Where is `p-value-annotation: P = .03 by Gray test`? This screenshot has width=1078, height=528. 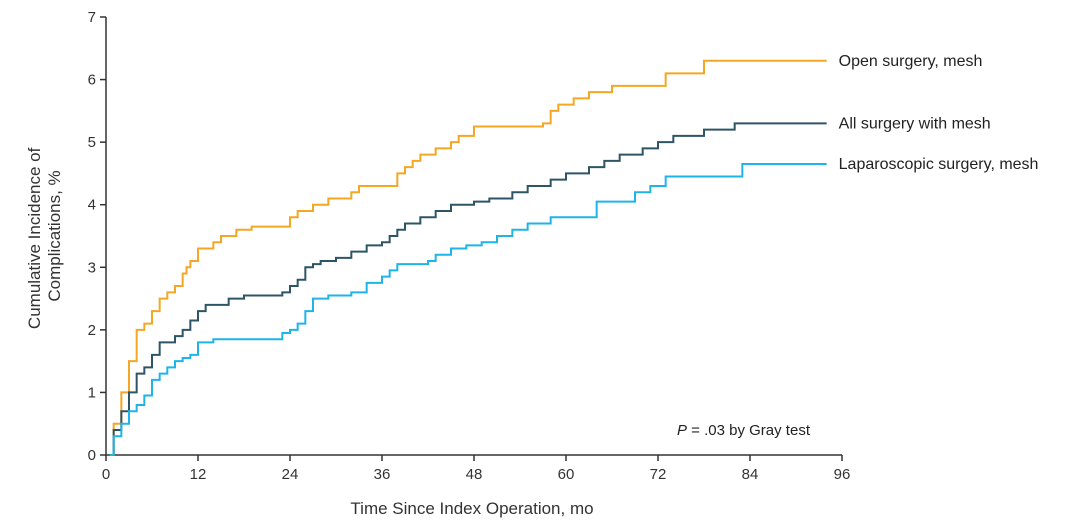
p-value-annotation: P = .03 by Gray test is located at coordinates (744, 430).